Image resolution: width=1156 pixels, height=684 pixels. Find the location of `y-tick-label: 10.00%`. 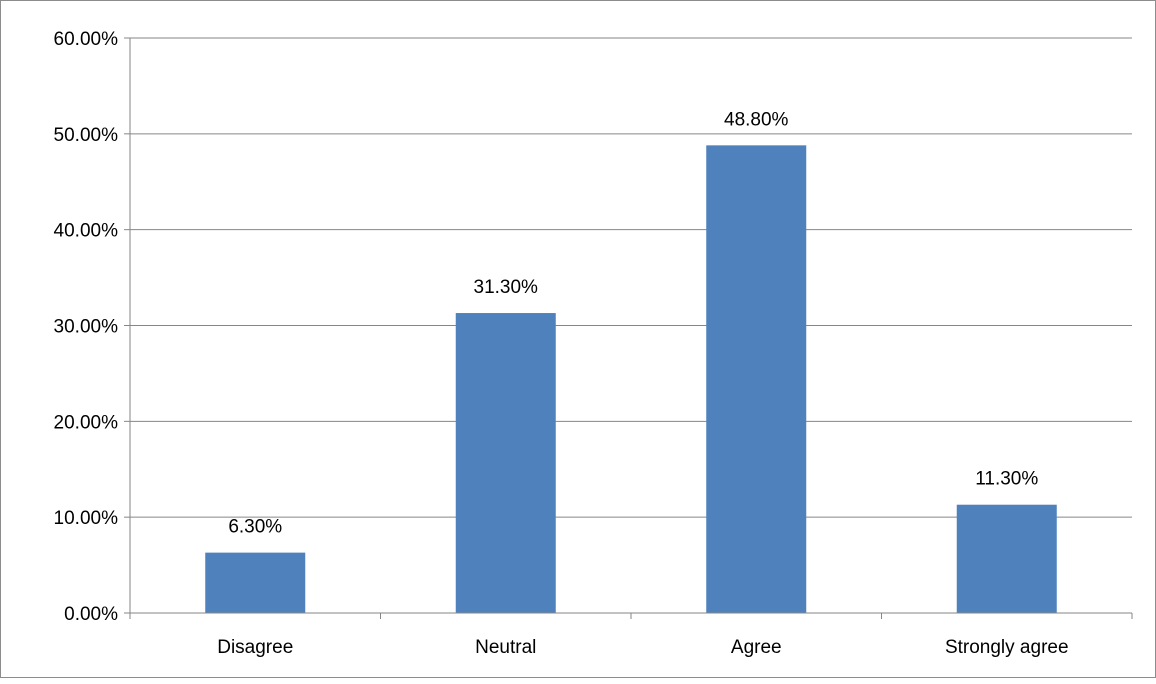

y-tick-label: 10.00% is located at coordinates (86, 518).